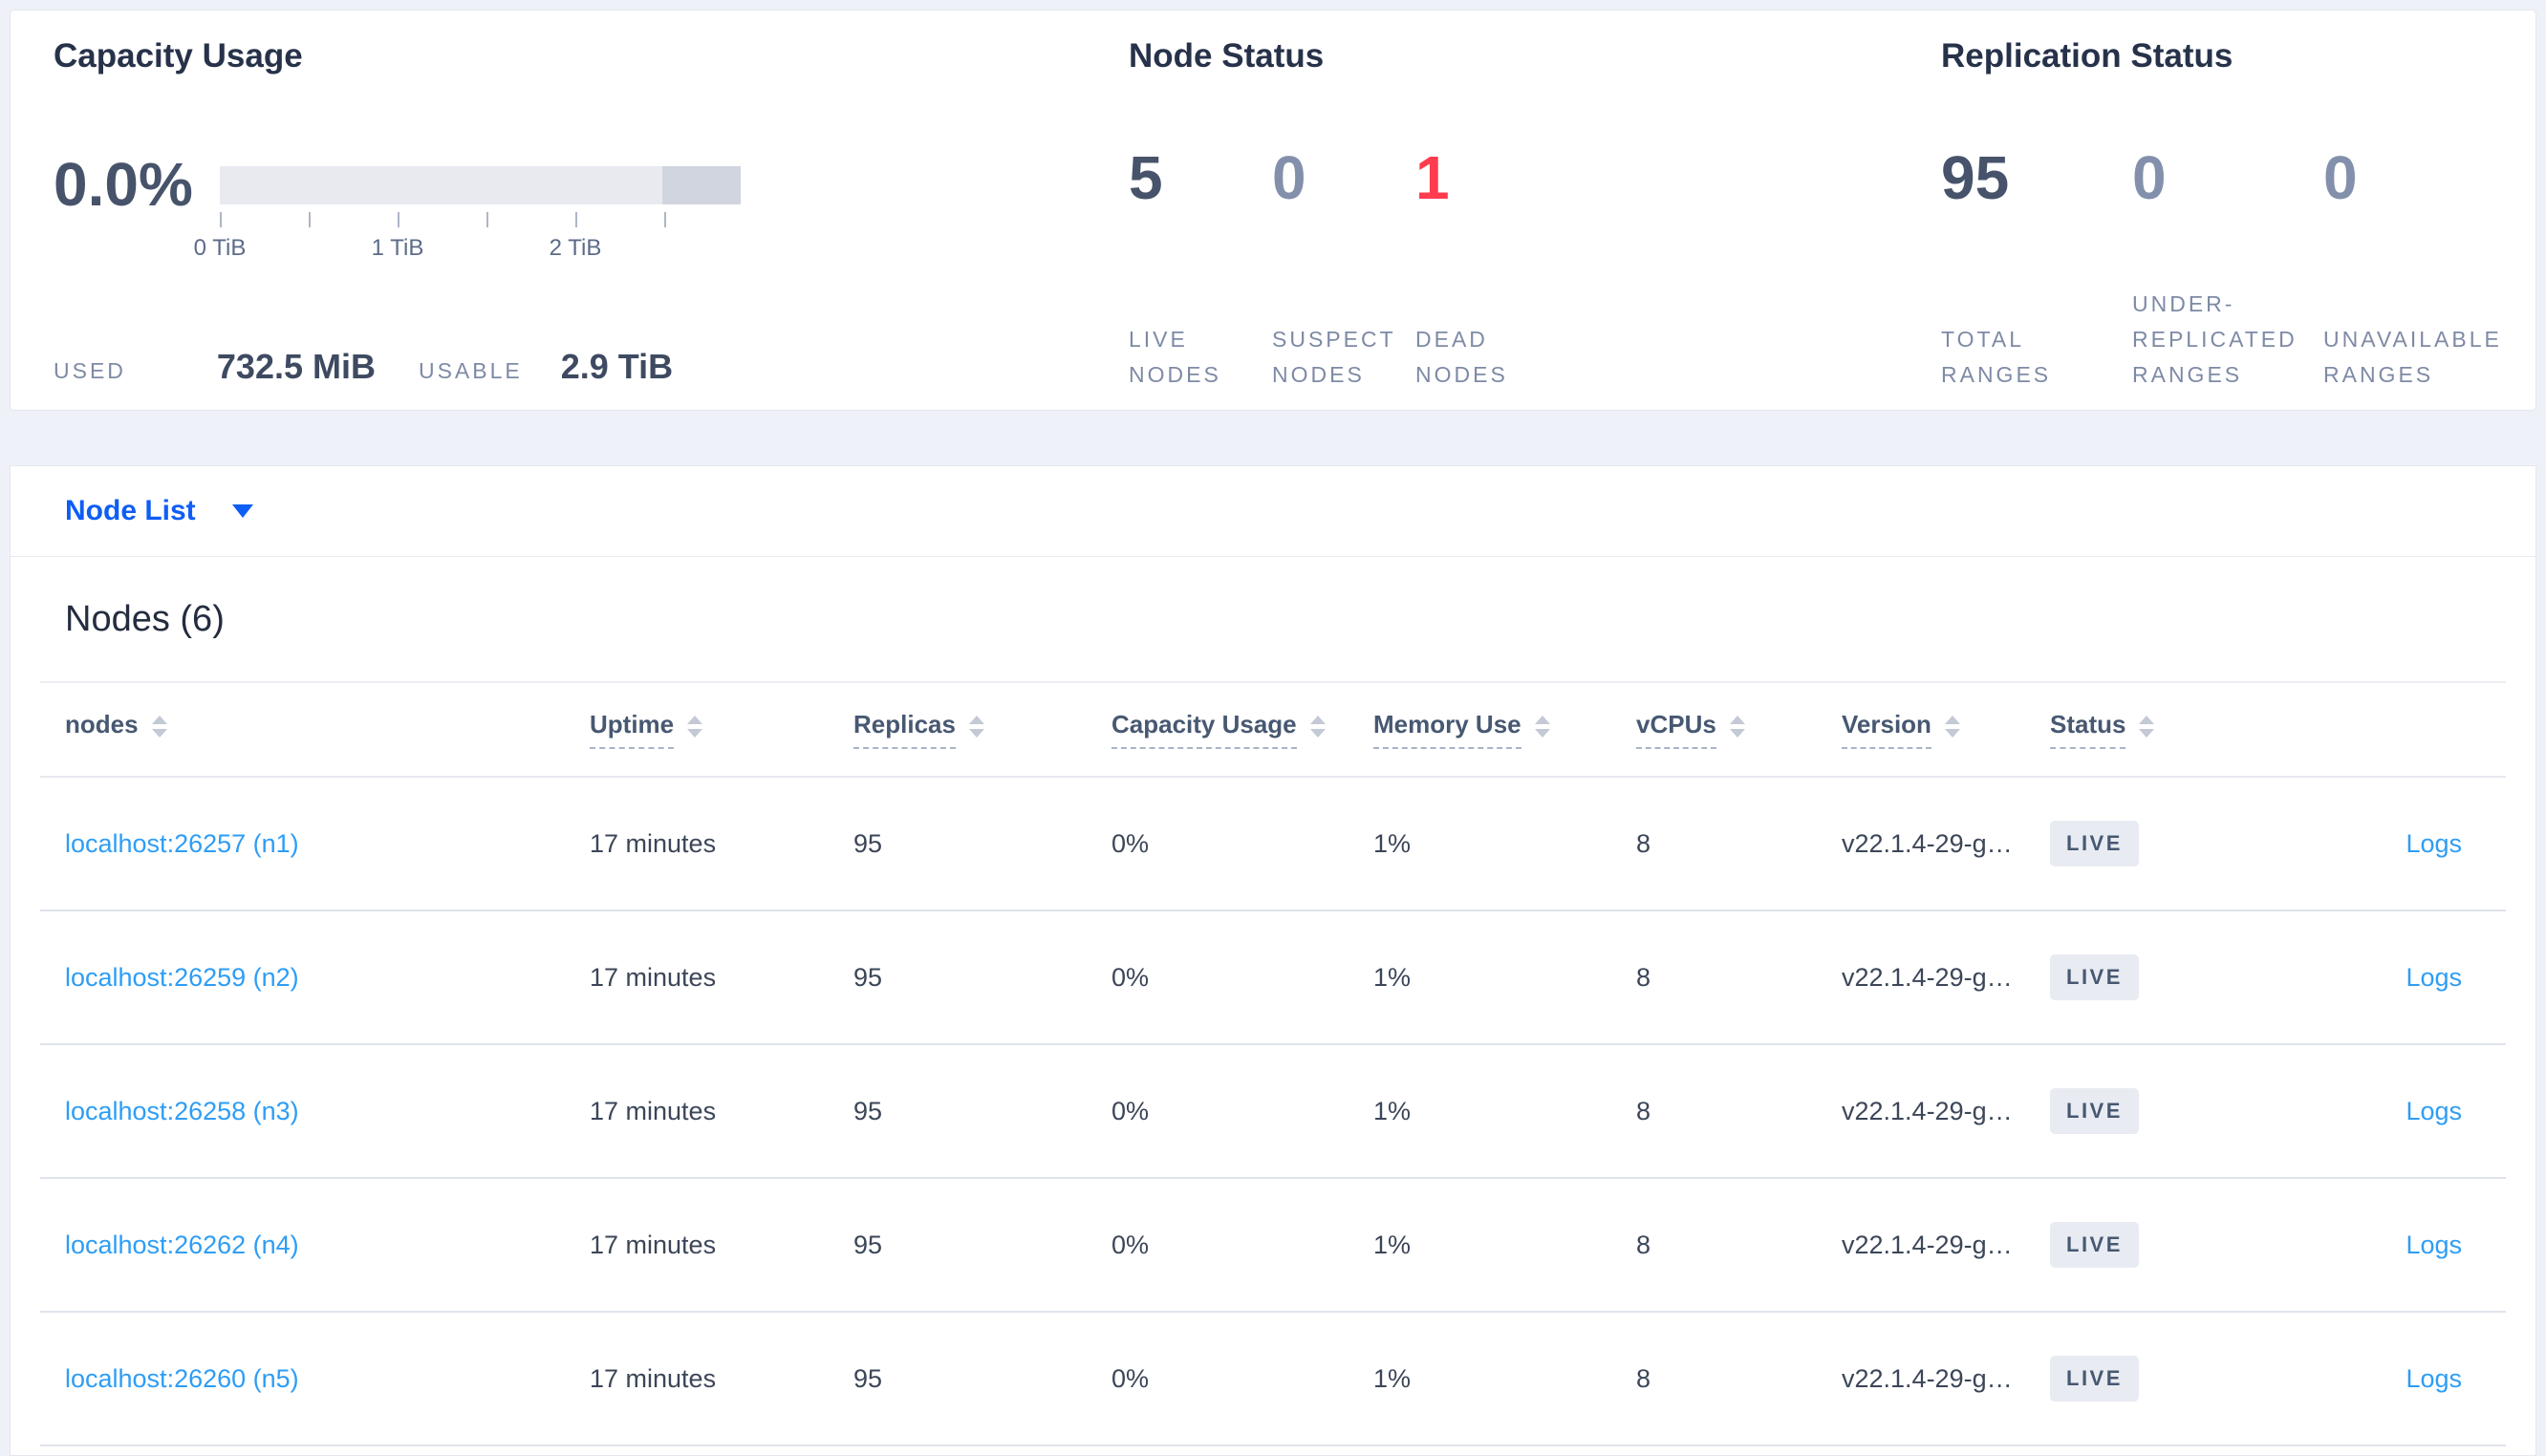 This screenshot has width=2546, height=1456. What do you see at coordinates (2036, 268) in the screenshot?
I see `total-ranges-stat: 95 TOTAL RANGES` at bounding box center [2036, 268].